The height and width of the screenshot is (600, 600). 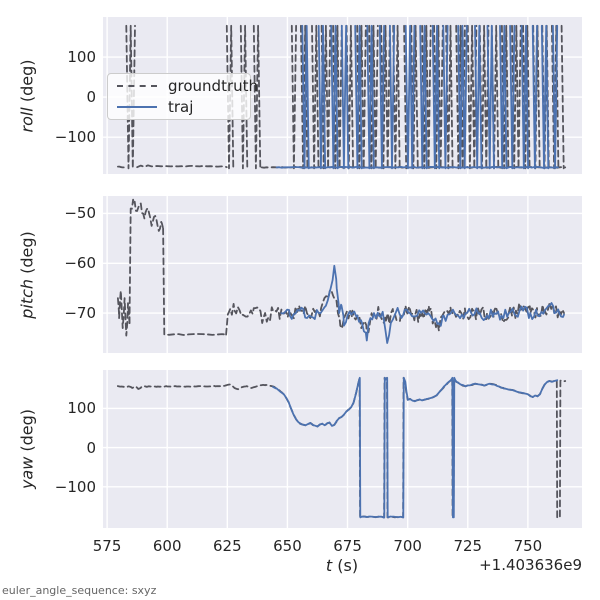 What do you see at coordinates (422, 304) in the screenshot?
I see `pitch-traj-line` at bounding box center [422, 304].